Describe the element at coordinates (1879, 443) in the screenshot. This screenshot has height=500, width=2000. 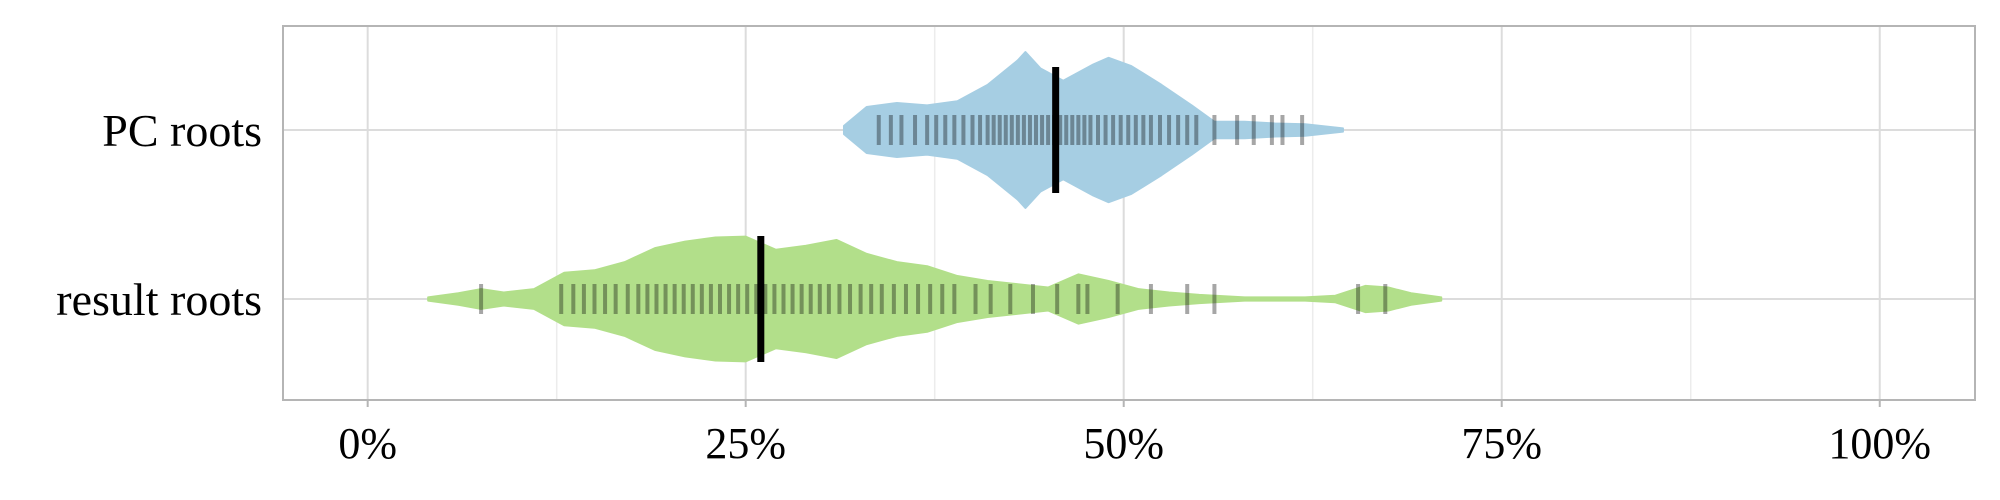
I see `x-tick-label: 100%` at that location.